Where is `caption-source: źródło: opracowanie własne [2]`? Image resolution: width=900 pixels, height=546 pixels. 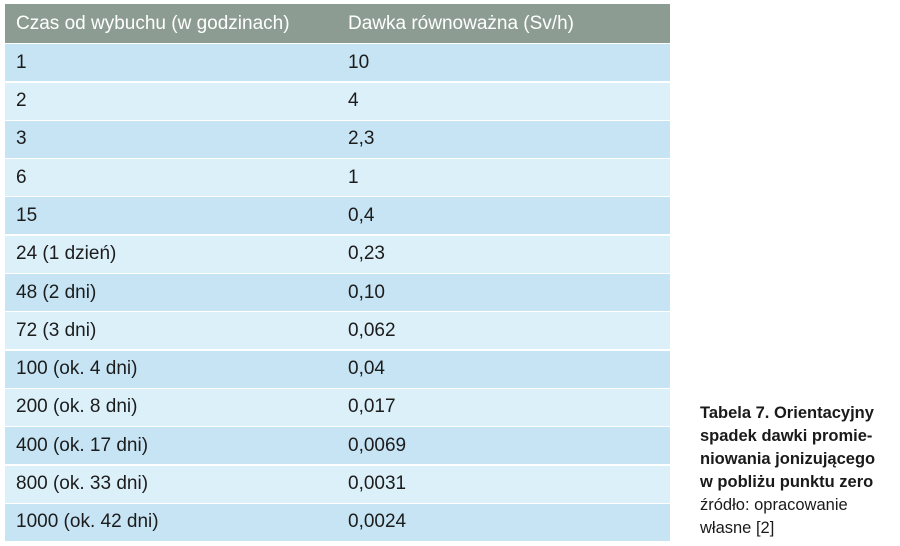
caption-source: źródło: opracowanie własne [2] is located at coordinates (799, 517).